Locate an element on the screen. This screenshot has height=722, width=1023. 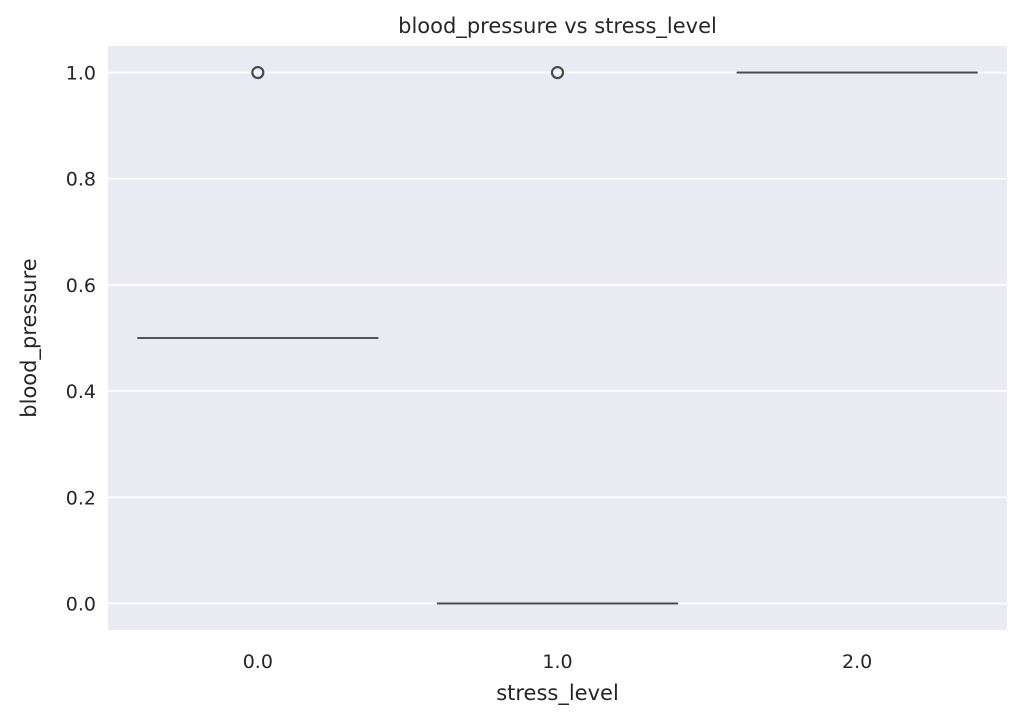
x-axis-ticks: 0.0 1.0 2.0 is located at coordinates (558, 662).